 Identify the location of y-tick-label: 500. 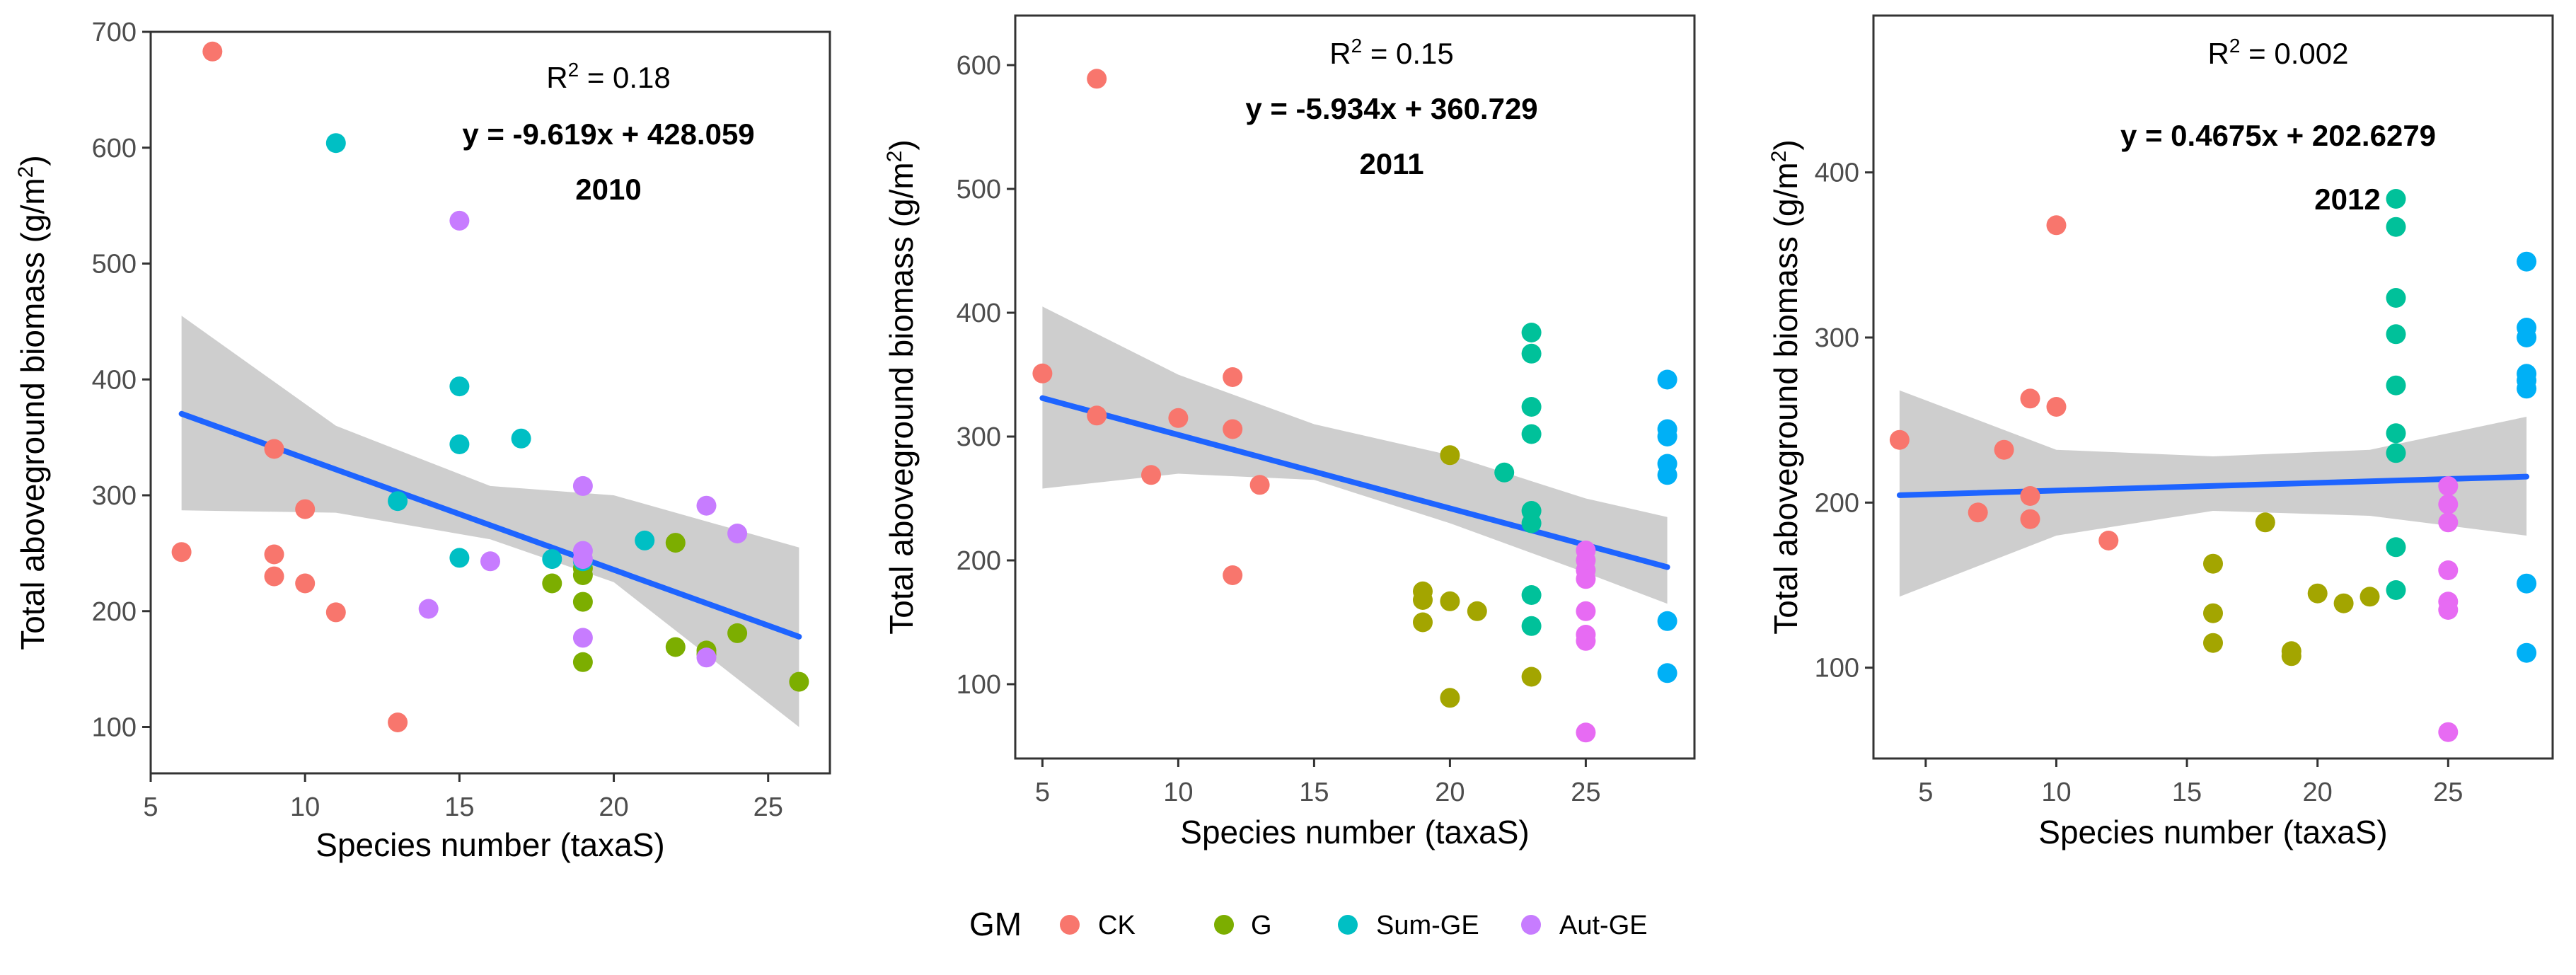
(114, 264).